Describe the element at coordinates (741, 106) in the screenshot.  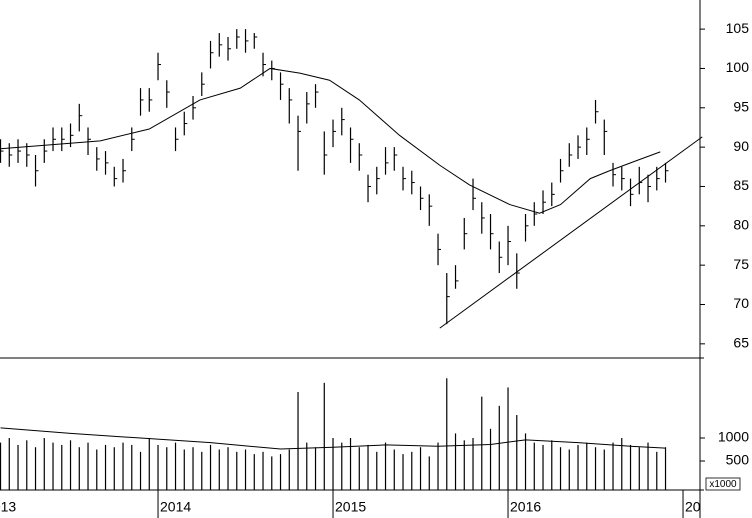
I see `y-tick-label: 95` at that location.